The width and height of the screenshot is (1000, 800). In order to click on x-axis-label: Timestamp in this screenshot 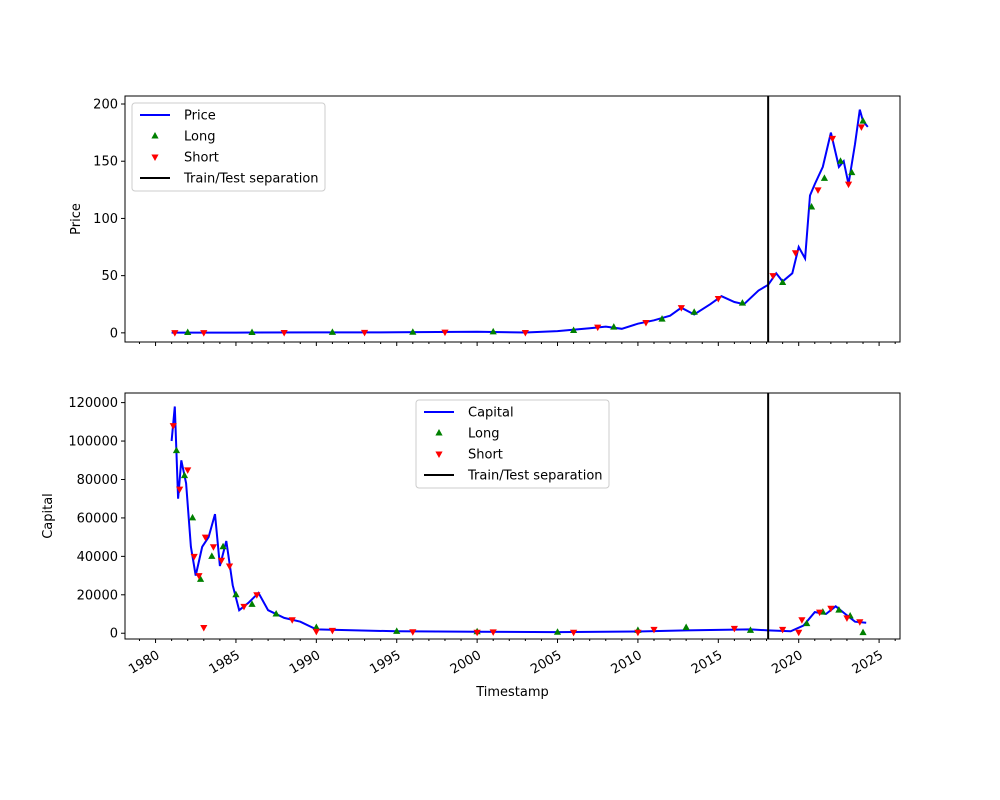, I will do `click(512, 692)`.